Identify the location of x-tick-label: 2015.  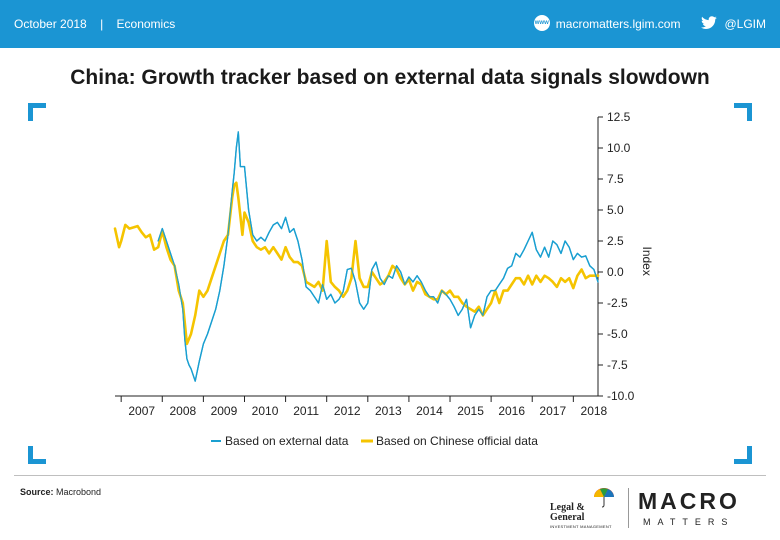
(470, 411).